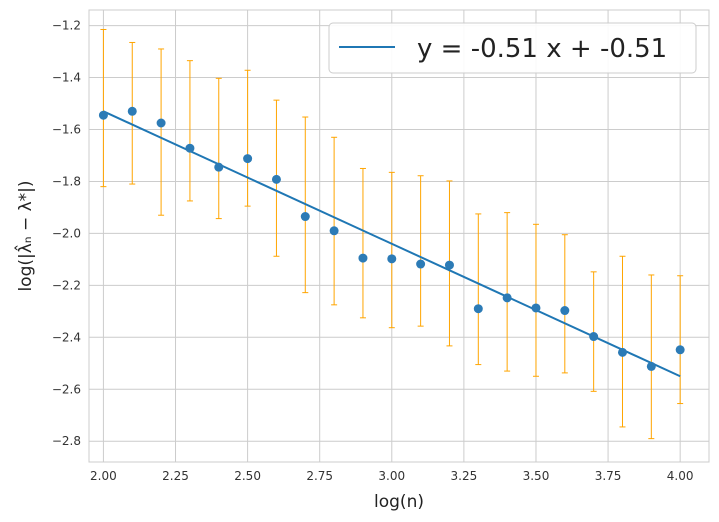  I want to click on legend-box, so click(512, 48).